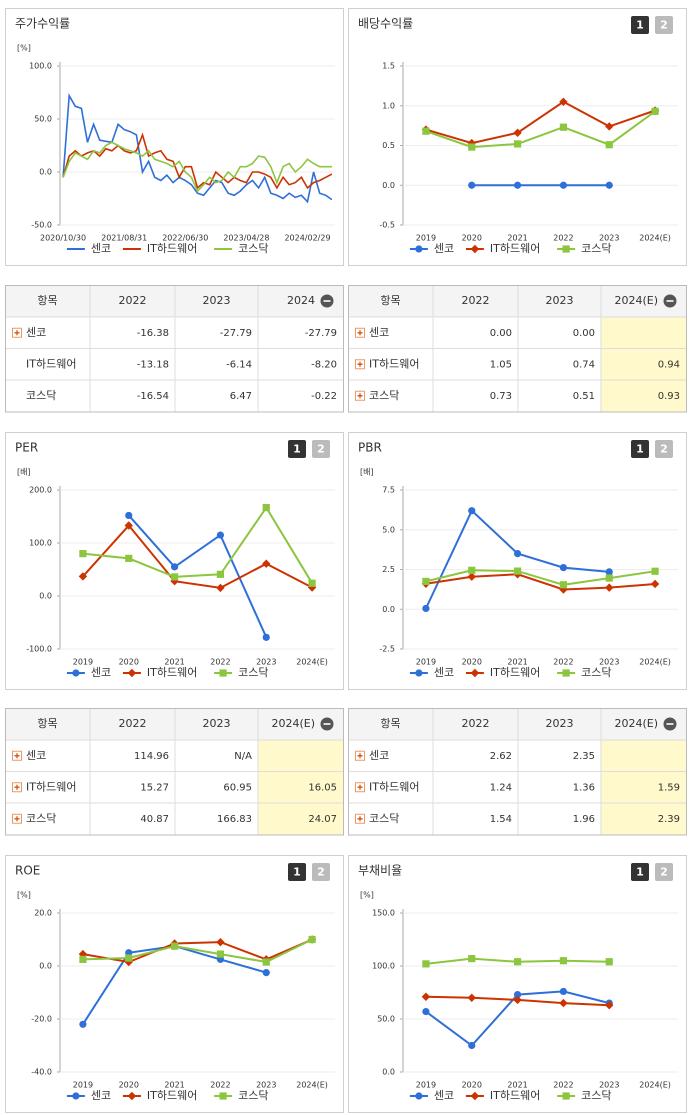 Image resolution: width=691 pixels, height=1115 pixels. I want to click on y-tick-label: 50.0, so click(386, 1019).